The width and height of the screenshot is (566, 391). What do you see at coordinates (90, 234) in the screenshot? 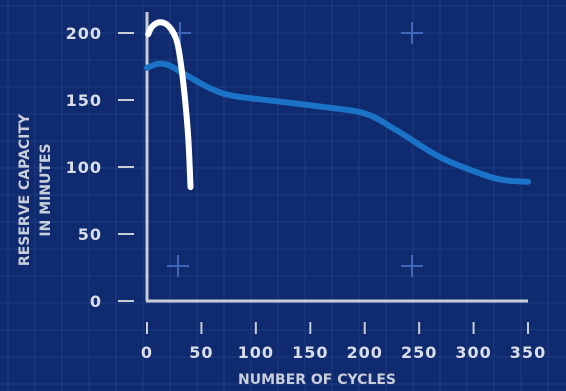
I see `y-tick-label: 50` at bounding box center [90, 234].